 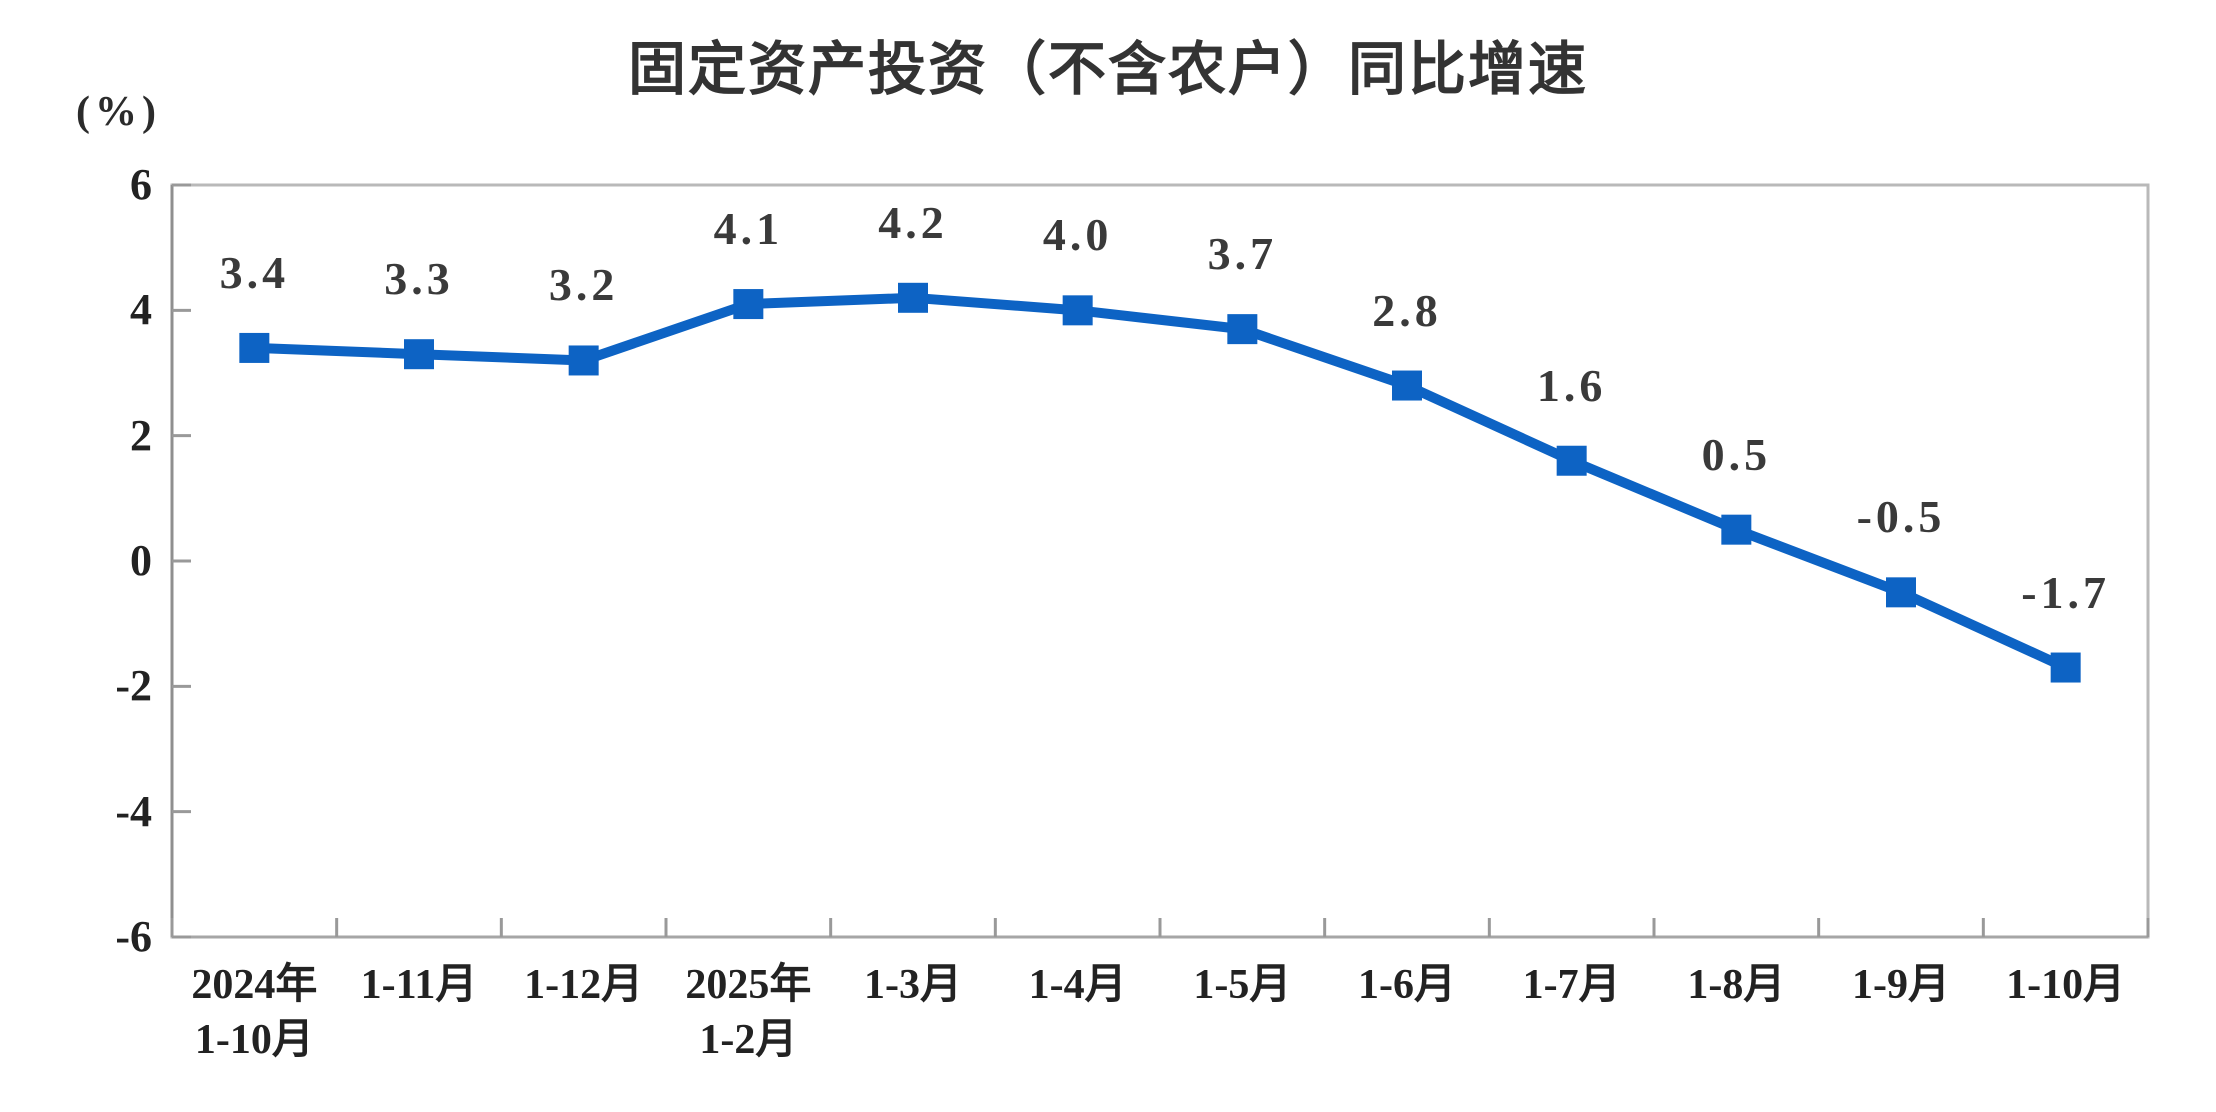 I want to click on x-category-label: 1-4月, so click(x=1077, y=985).